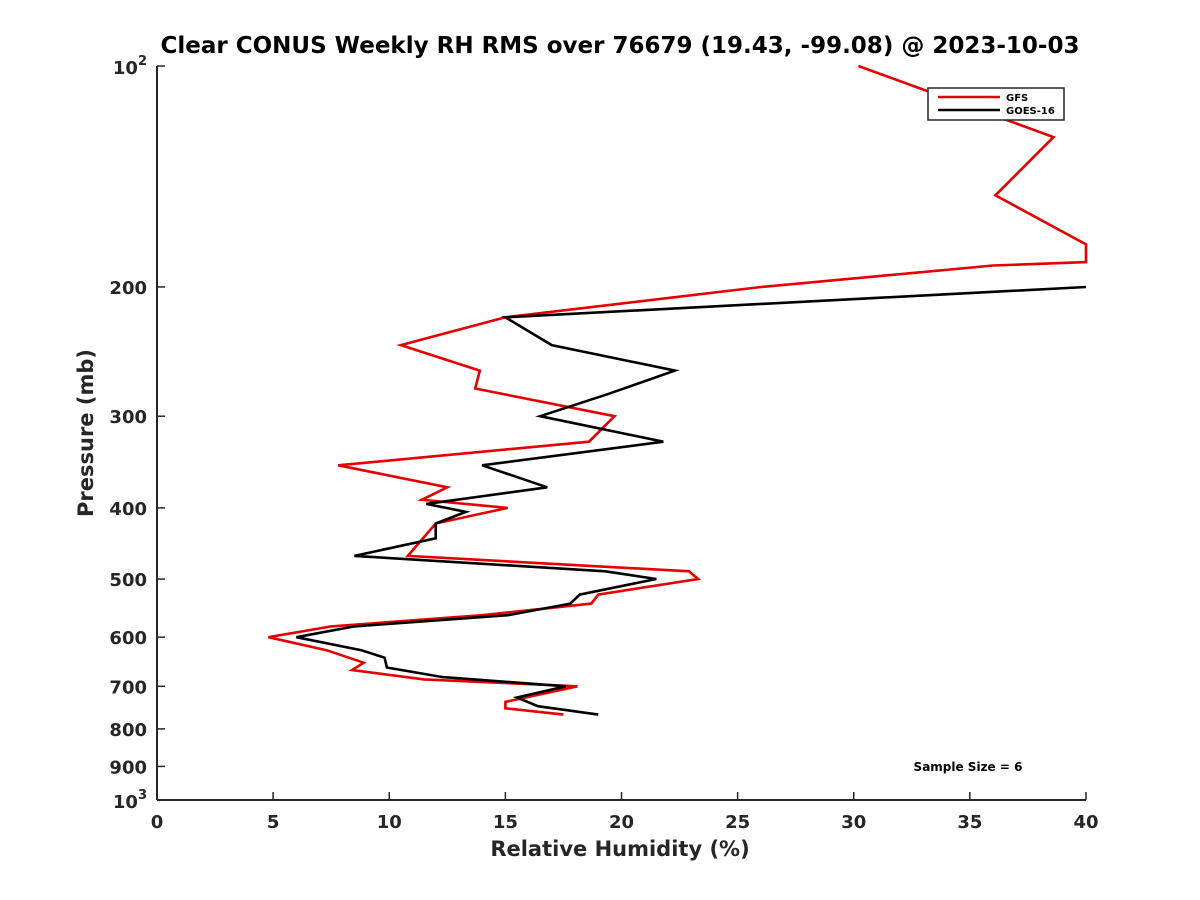 The image size is (1200, 900). Describe the element at coordinates (128, 580) in the screenshot. I see `y-tick-label: 500` at that location.